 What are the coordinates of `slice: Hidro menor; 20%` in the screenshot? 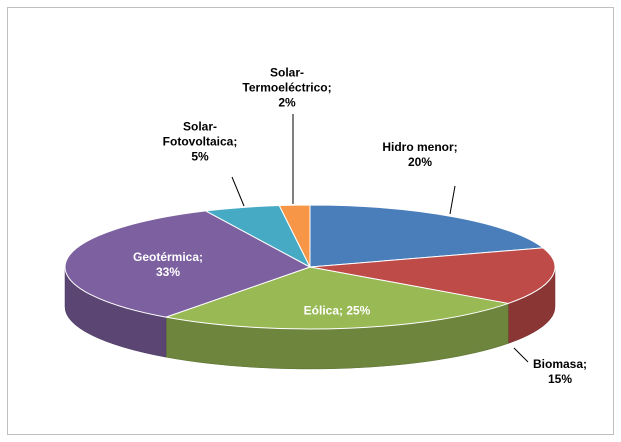 It's located at (427, 236).